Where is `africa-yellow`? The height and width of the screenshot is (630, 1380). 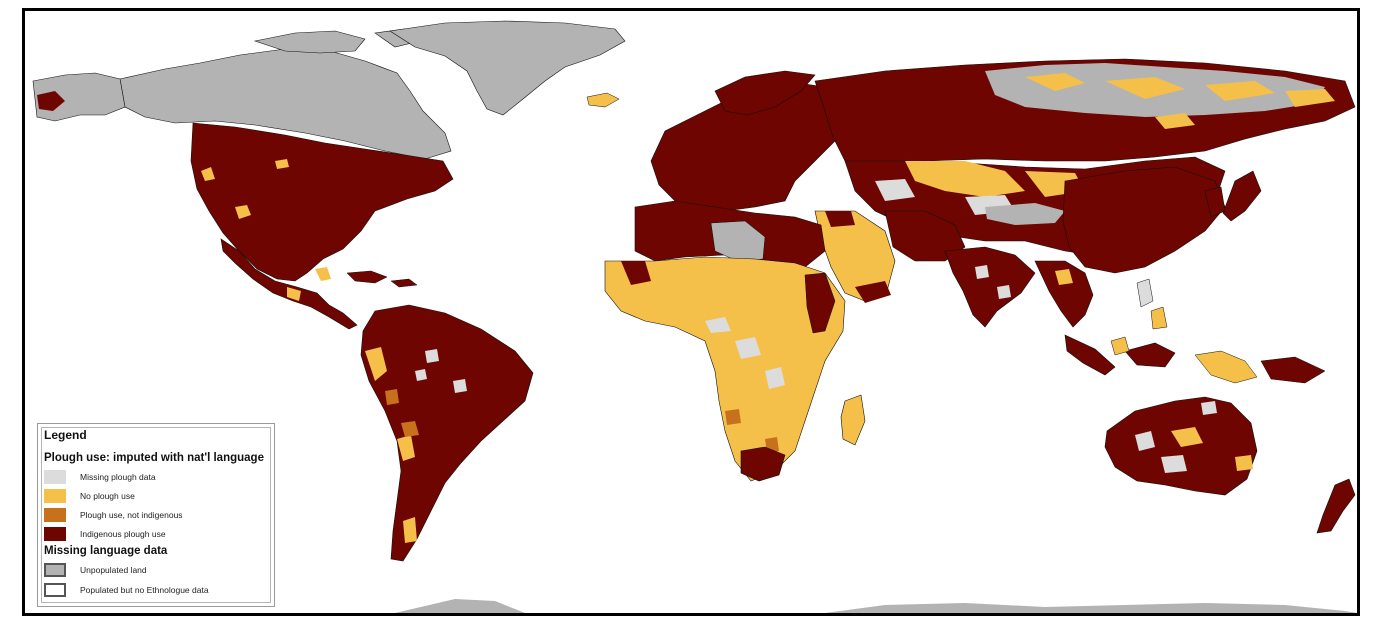
africa-yellow is located at coordinates (725, 369).